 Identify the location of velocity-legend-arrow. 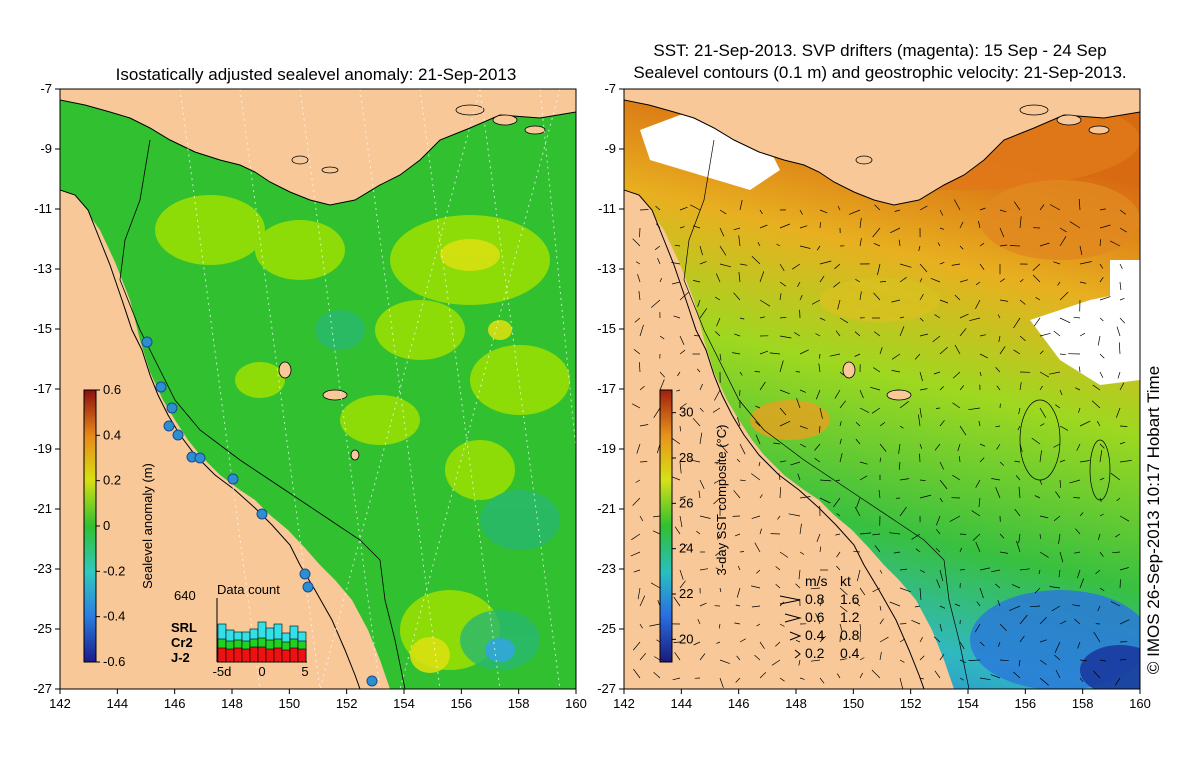
(790, 600).